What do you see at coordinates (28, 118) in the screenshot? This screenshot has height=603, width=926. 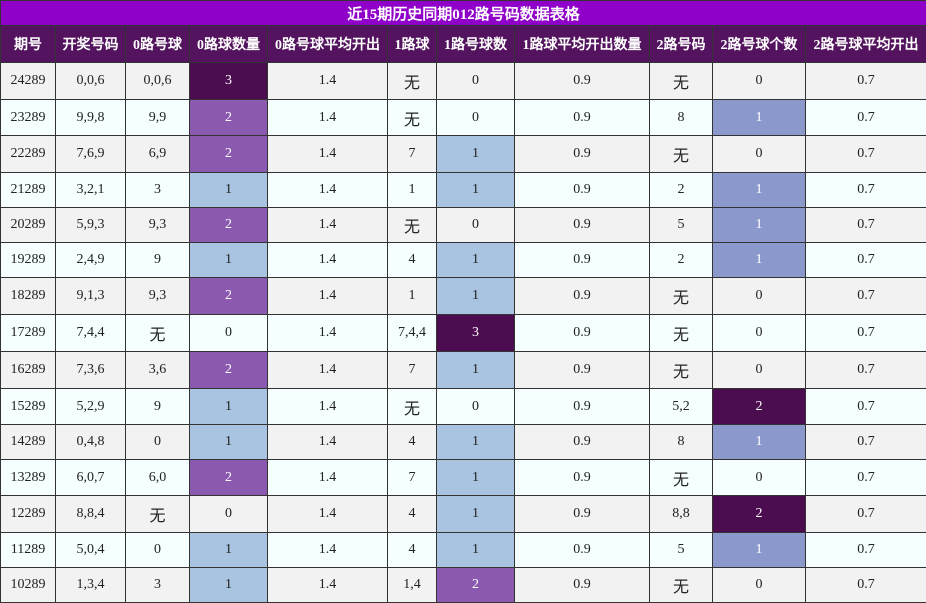 I see `cell-period: 23289` at bounding box center [28, 118].